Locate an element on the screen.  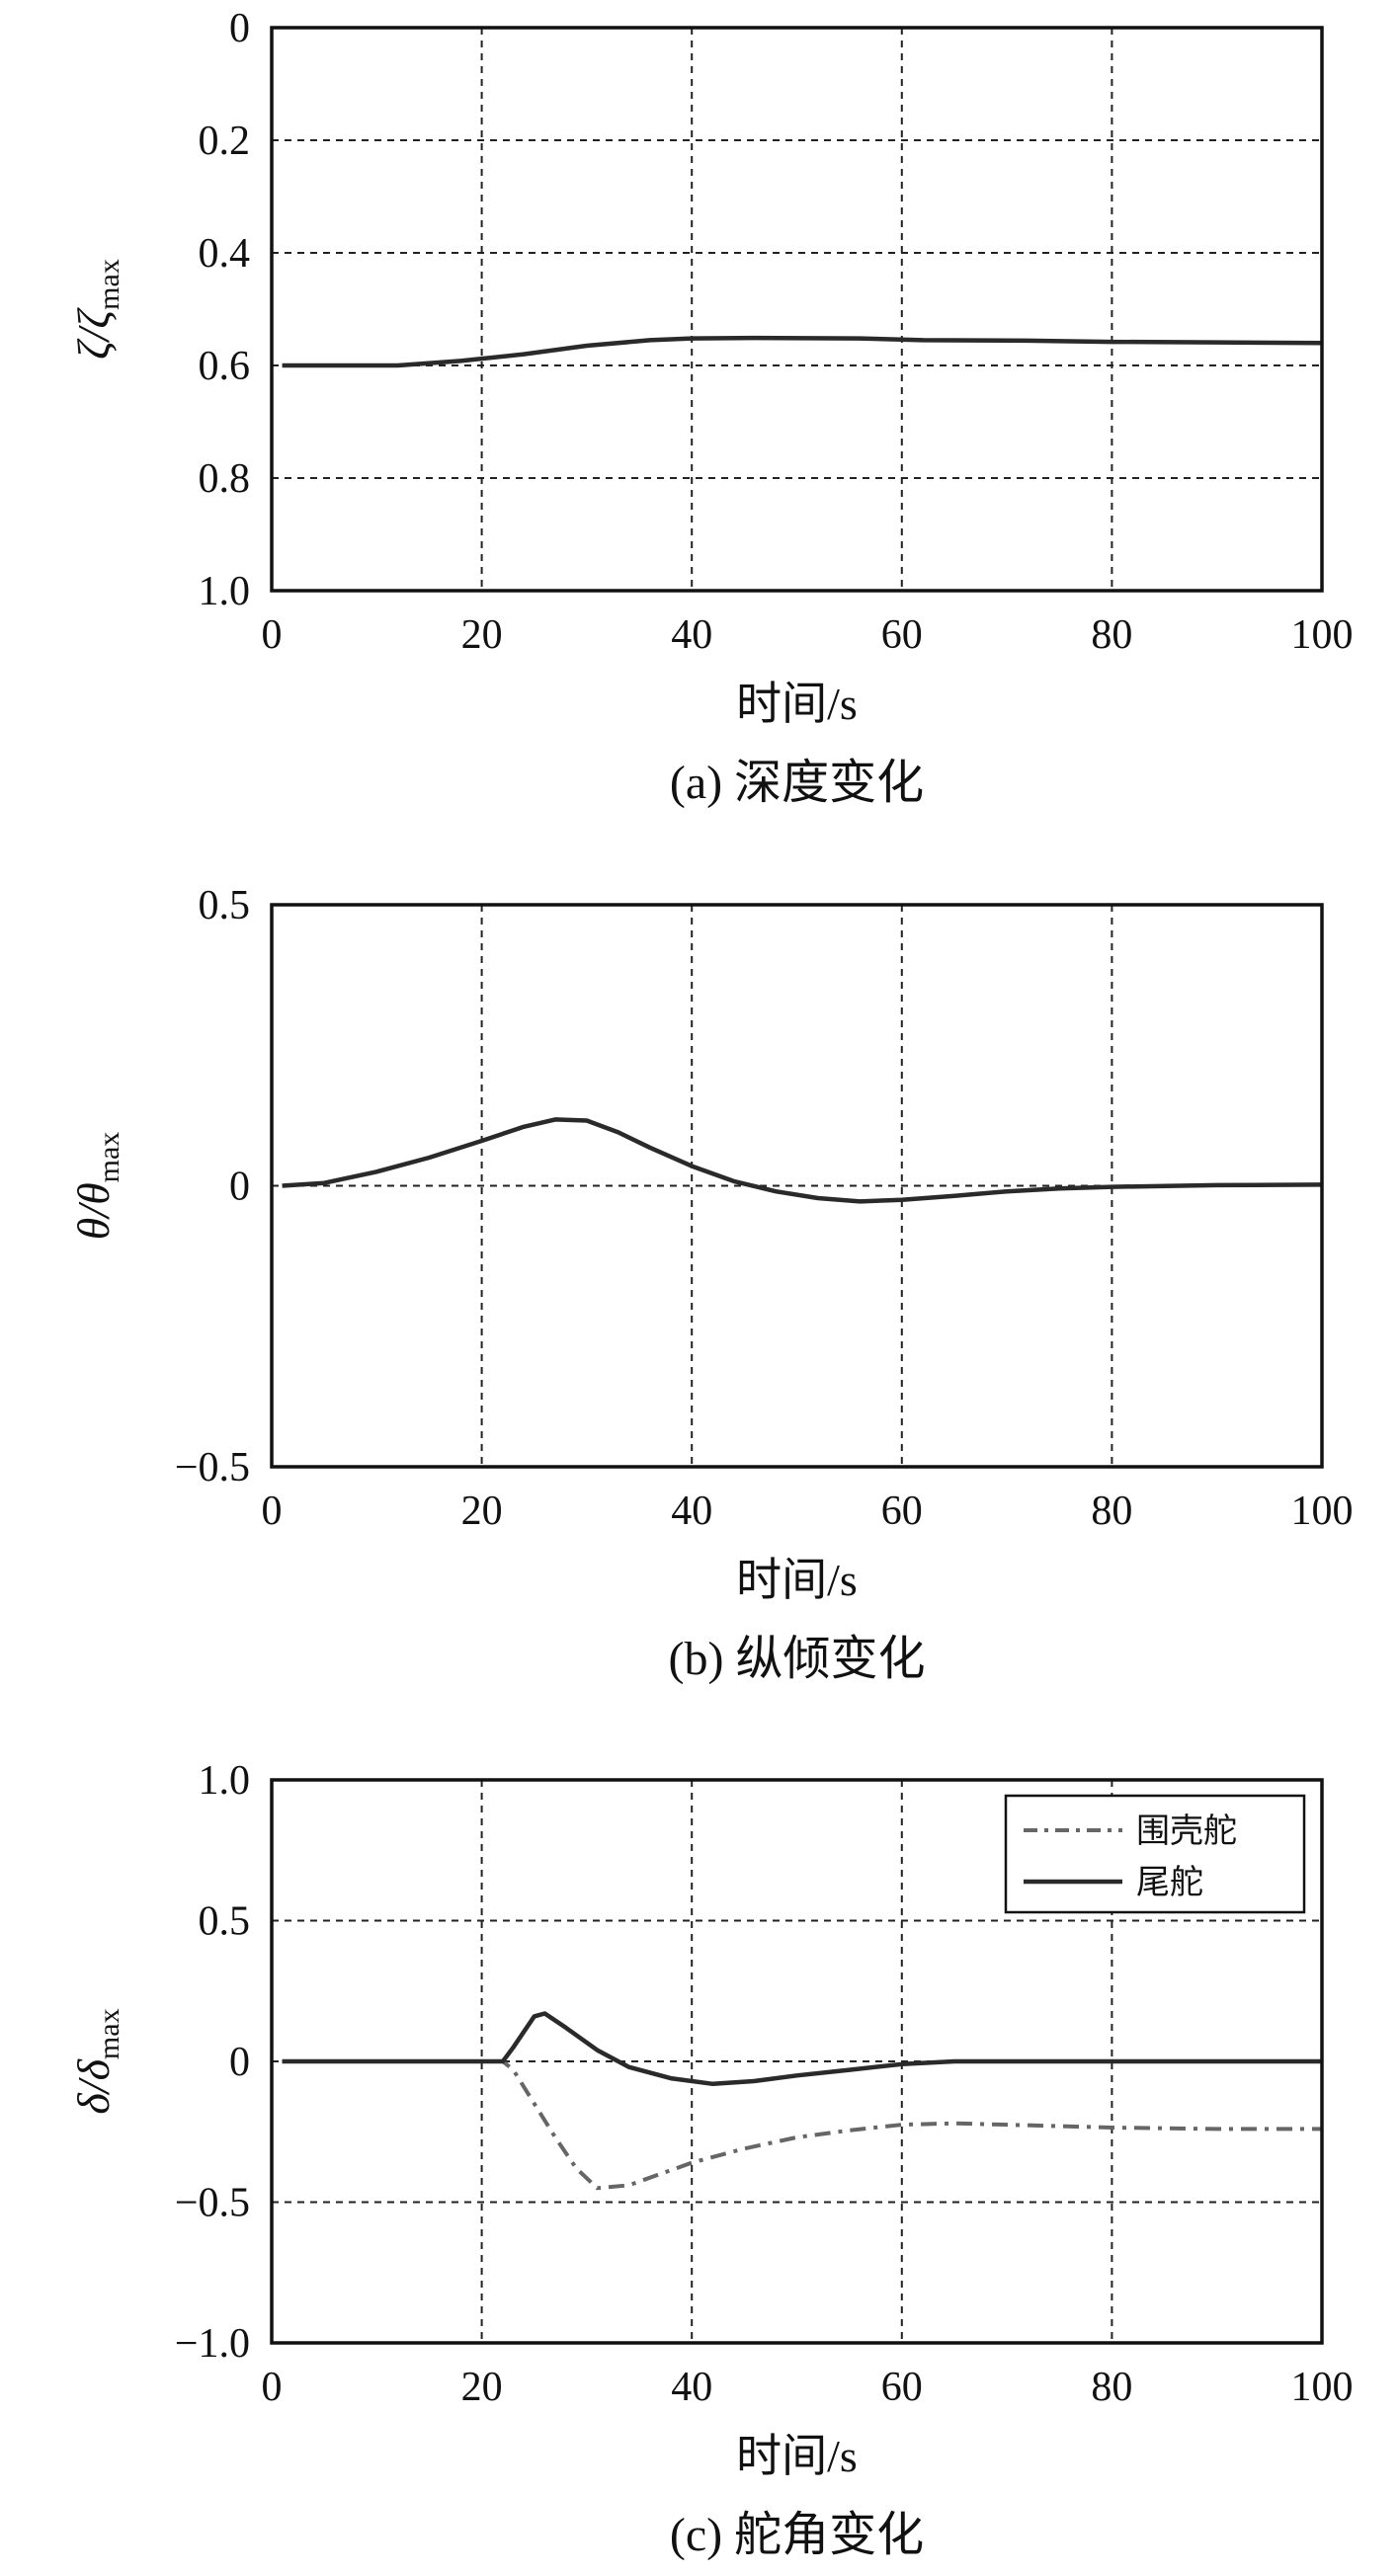
legend-box is located at coordinates (1155, 1854).